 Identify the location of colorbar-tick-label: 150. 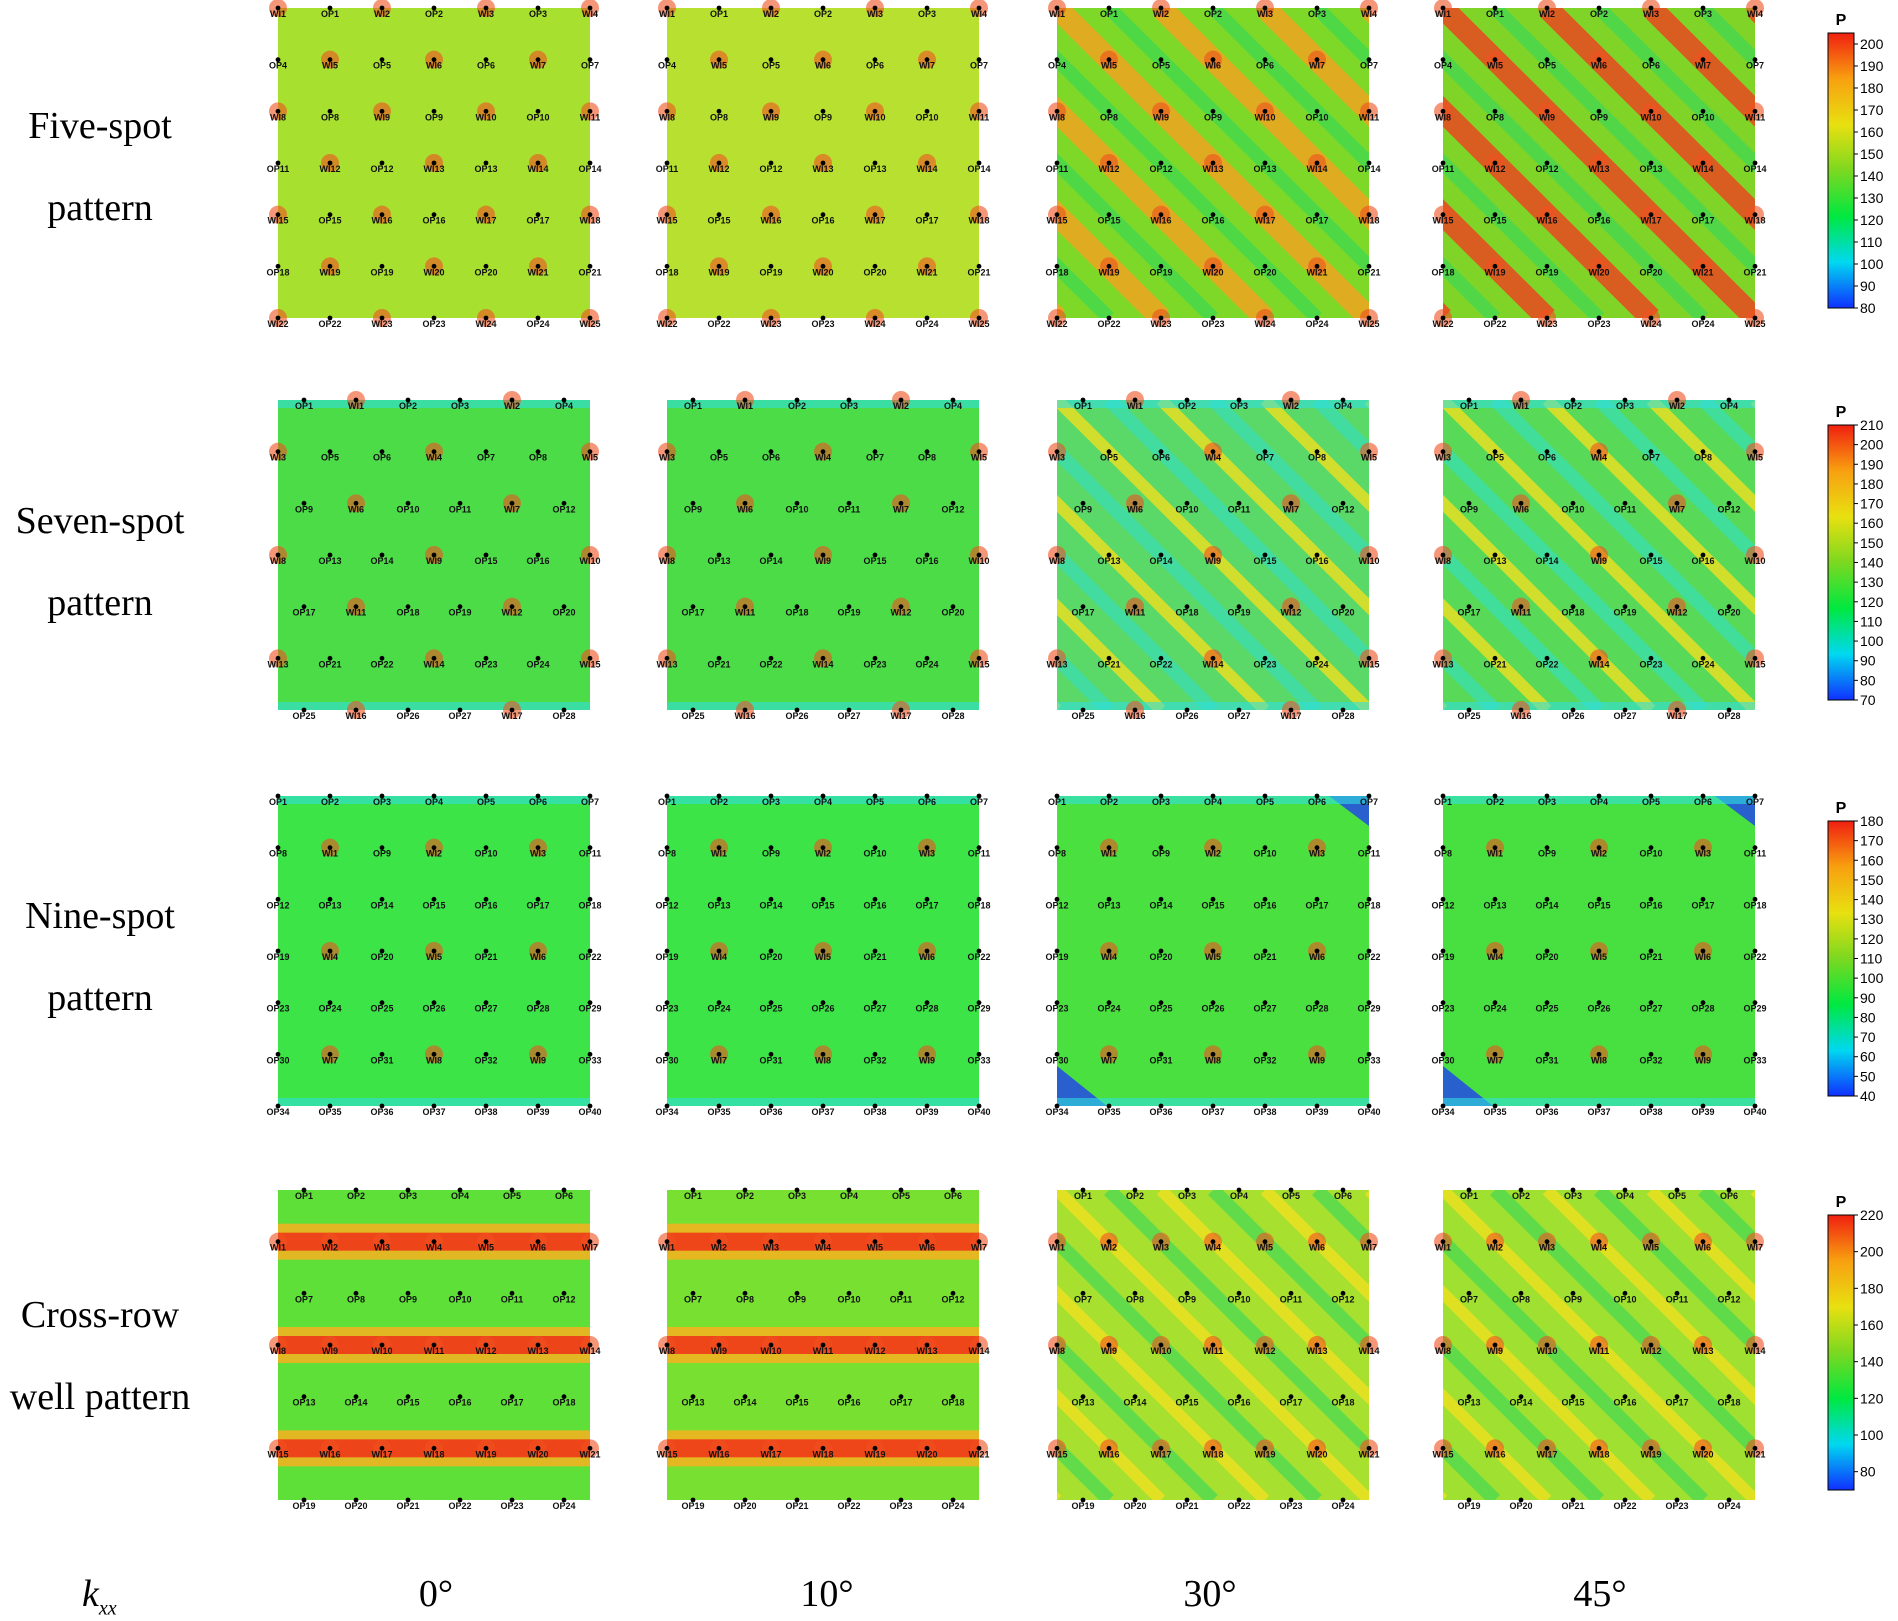
(1872, 880).